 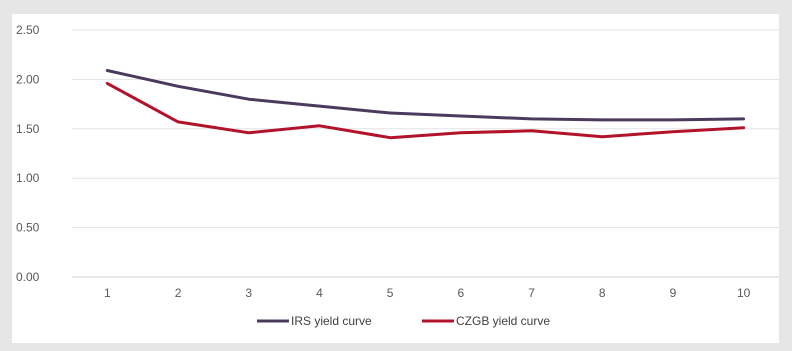 What do you see at coordinates (28, 228) in the screenshot?
I see `y-tick-label: 0.50` at bounding box center [28, 228].